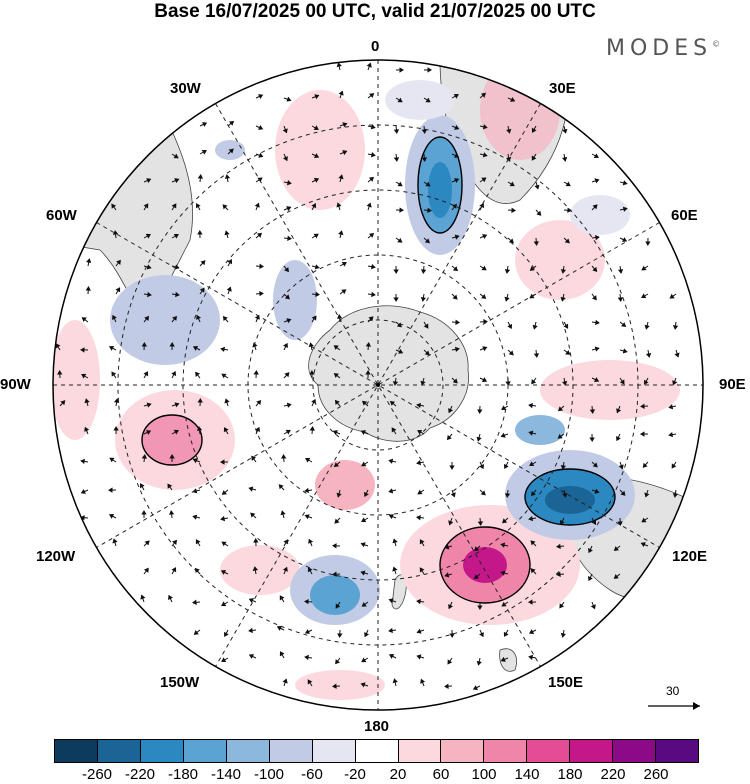 The width and height of the screenshot is (750, 784). I want to click on colorbar-tick-label: 140, so click(526, 774).